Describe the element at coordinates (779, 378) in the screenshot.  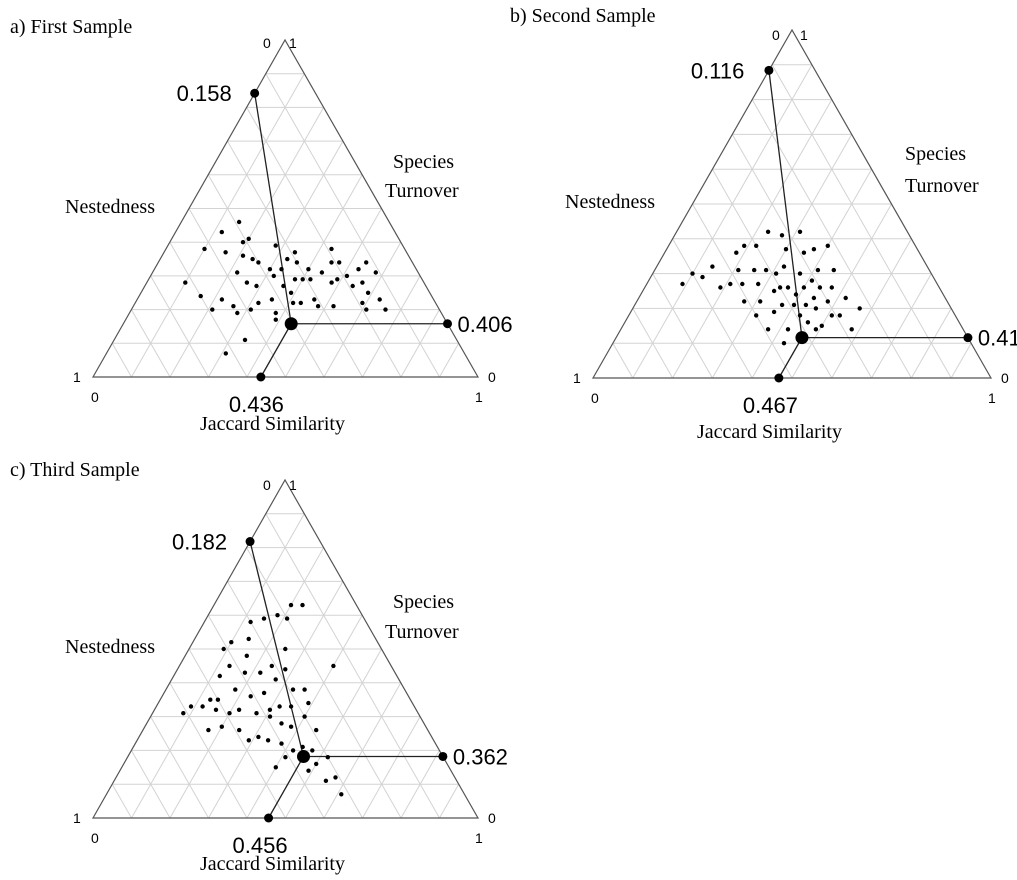
I see `jaccard-mean-marker` at that location.